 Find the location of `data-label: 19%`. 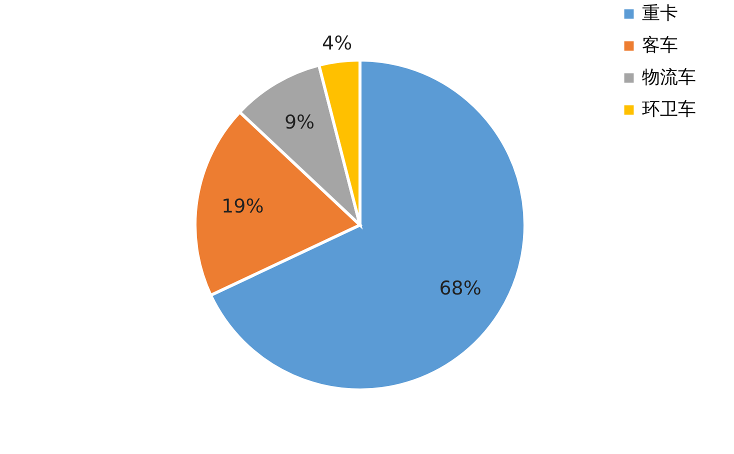

data-label: 19% is located at coordinates (243, 206).